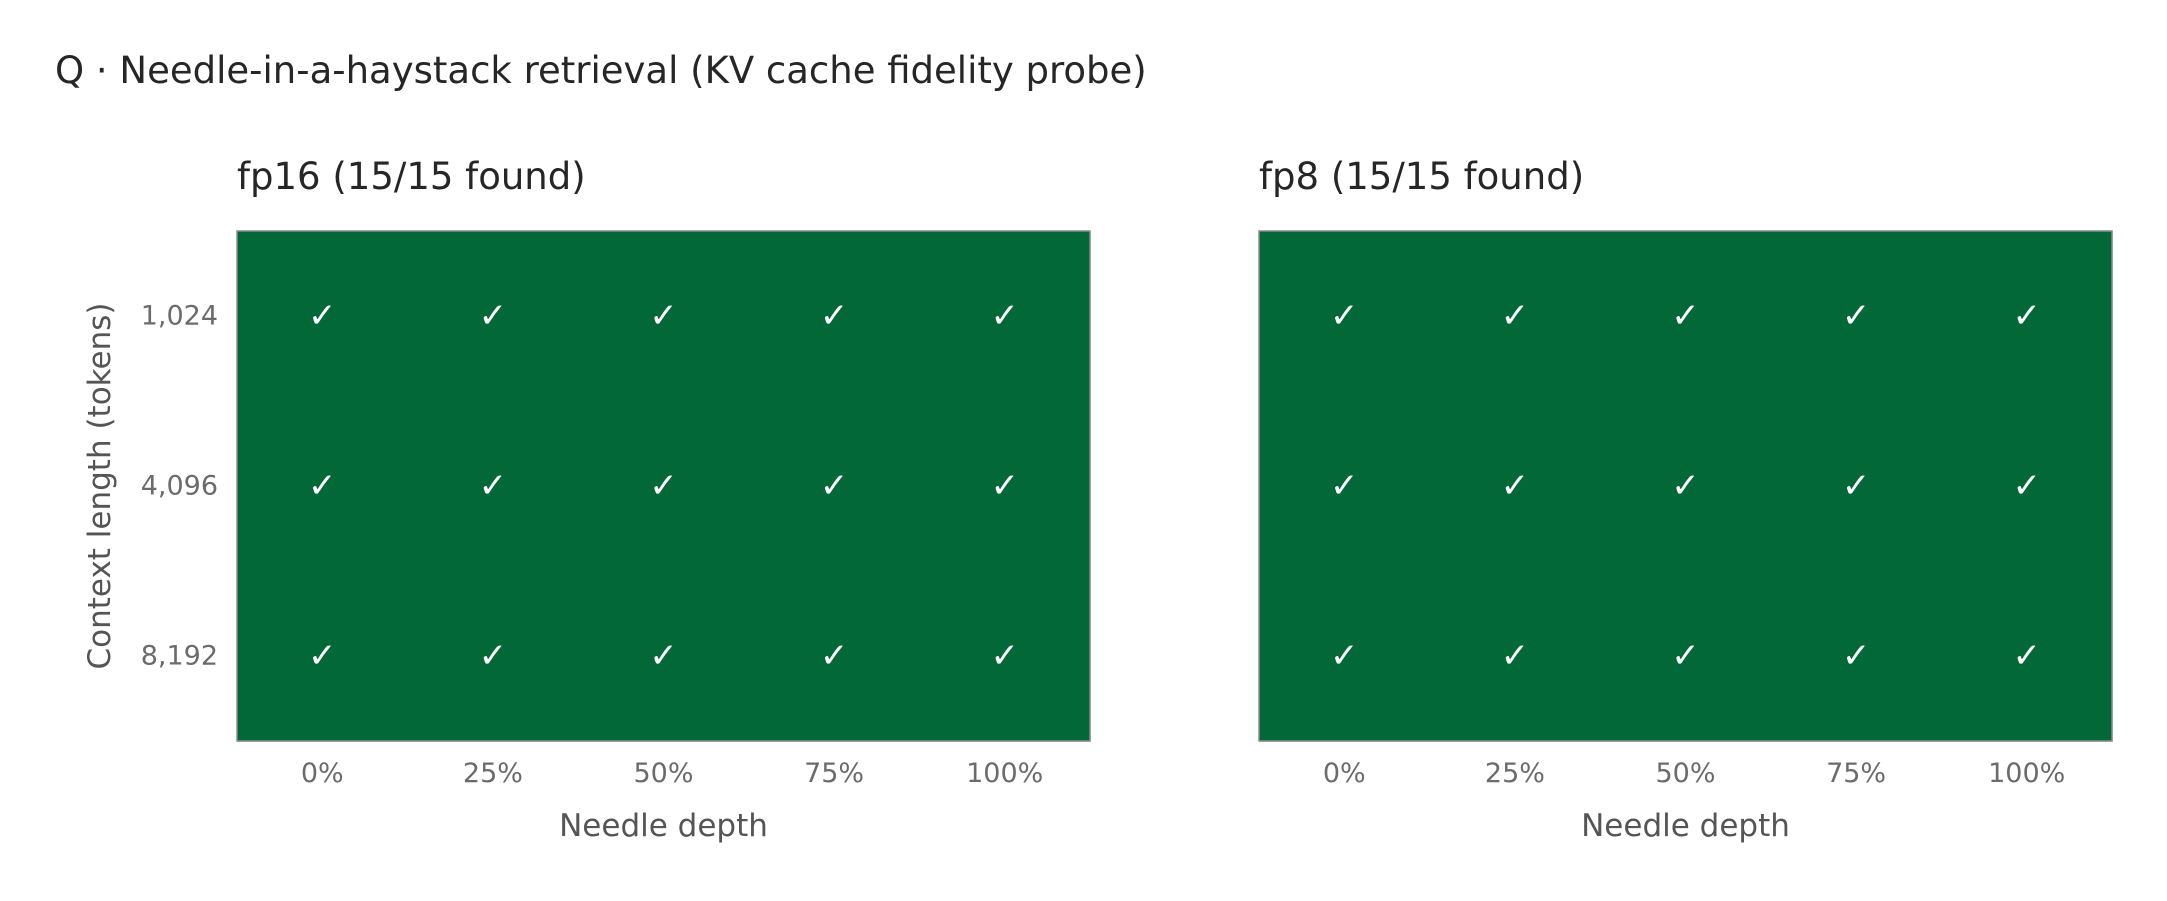 The image size is (2167, 901). I want to click on panel-2-x-tick-label: 50%, so click(1685, 773).